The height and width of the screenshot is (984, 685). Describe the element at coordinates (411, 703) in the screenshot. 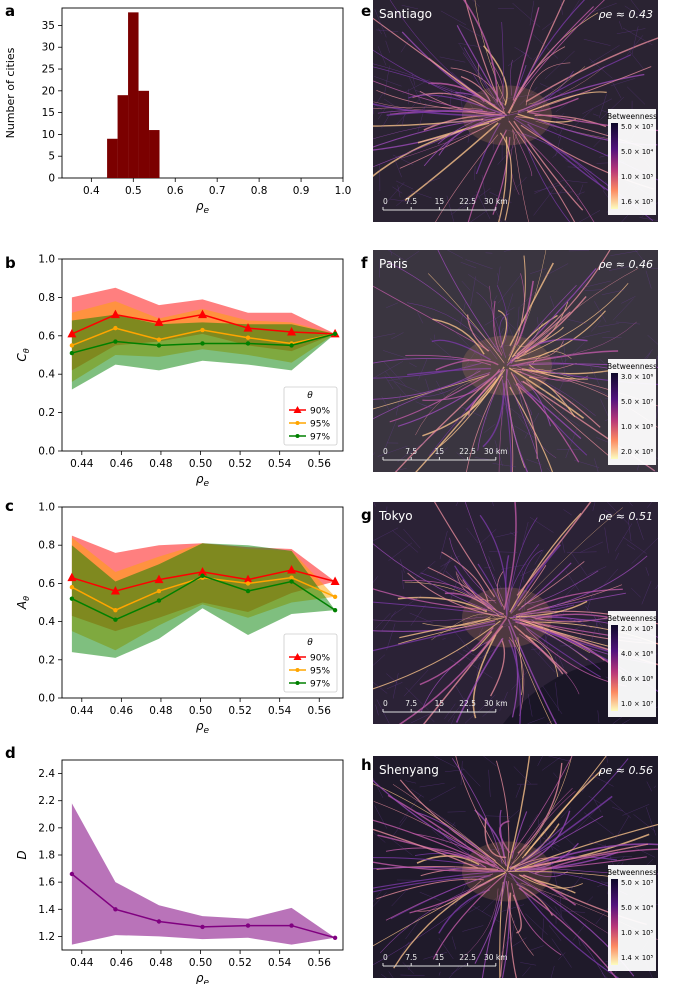

I see `scale-tick-label: 7.5` at that location.